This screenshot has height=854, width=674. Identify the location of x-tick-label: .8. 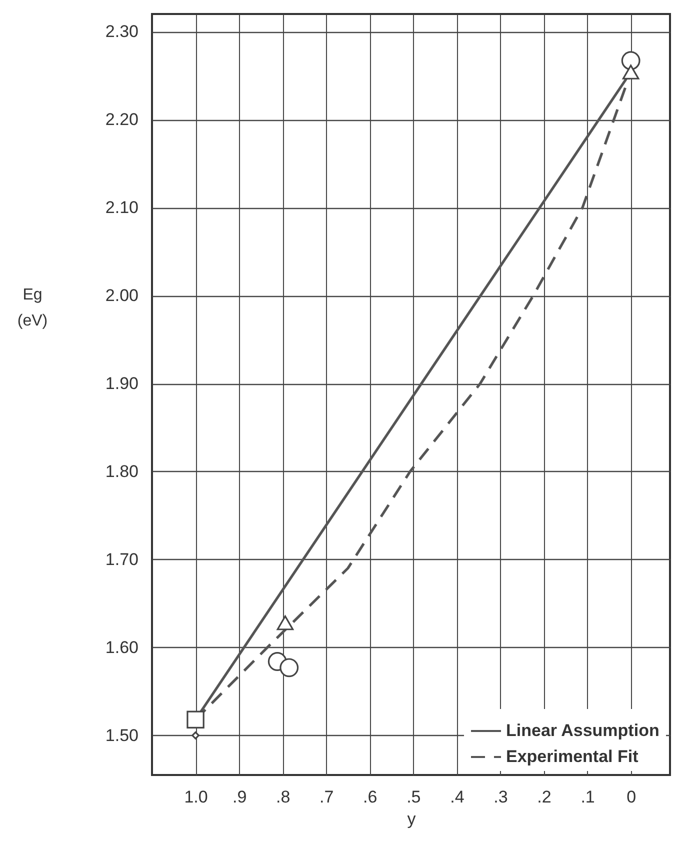
(283, 797).